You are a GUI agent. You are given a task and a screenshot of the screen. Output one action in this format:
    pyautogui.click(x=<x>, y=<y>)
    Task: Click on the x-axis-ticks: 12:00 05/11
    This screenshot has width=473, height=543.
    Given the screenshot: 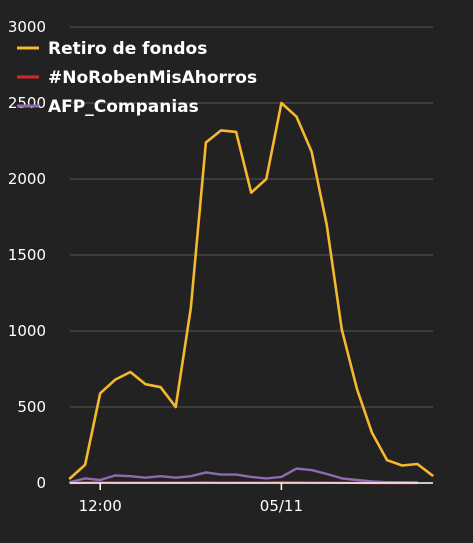 What is the action you would take?
    pyautogui.click(x=191, y=499)
    